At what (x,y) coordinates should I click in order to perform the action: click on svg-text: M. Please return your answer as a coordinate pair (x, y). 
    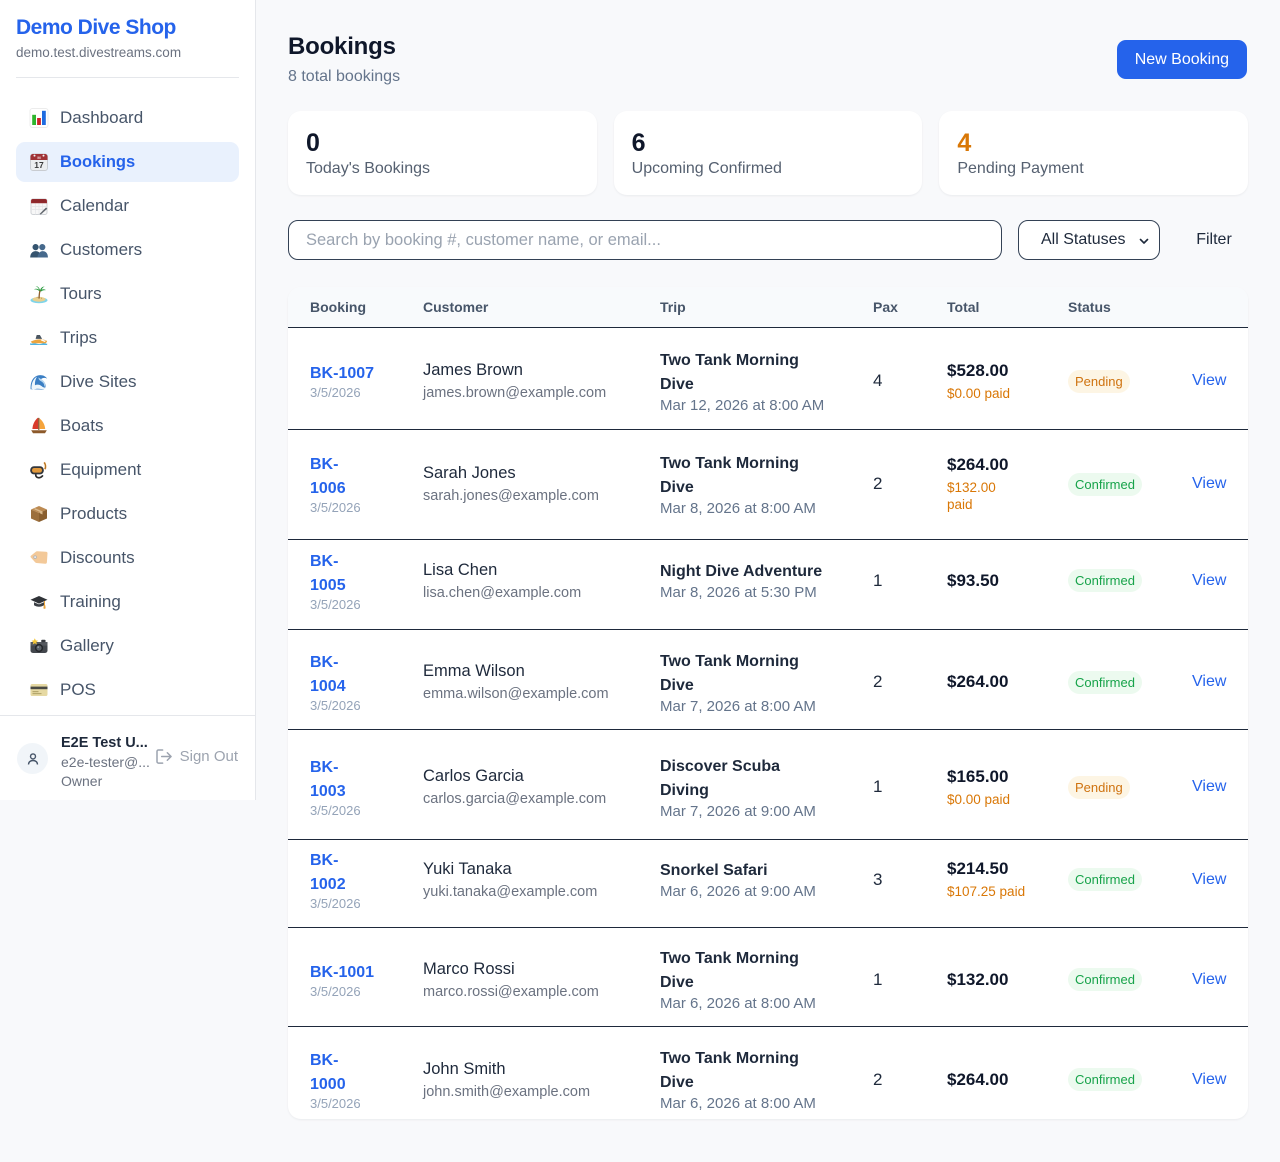
    Looking at the image, I should click on (39, 157).